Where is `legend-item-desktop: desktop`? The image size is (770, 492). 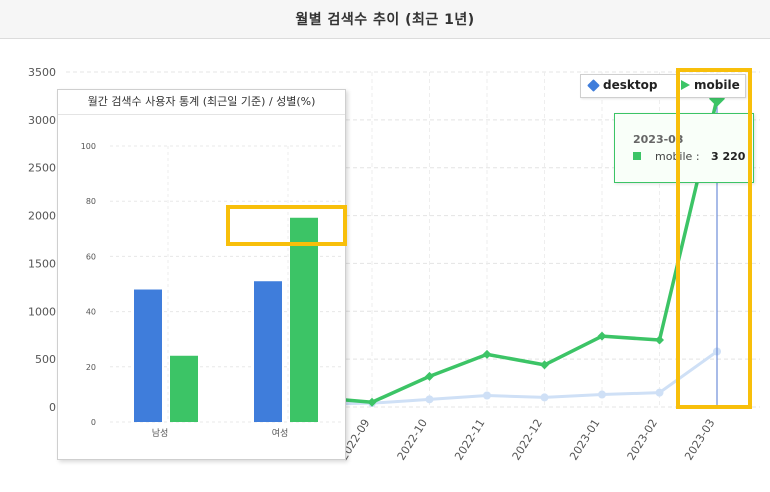 legend-item-desktop: desktop is located at coordinates (622, 85).